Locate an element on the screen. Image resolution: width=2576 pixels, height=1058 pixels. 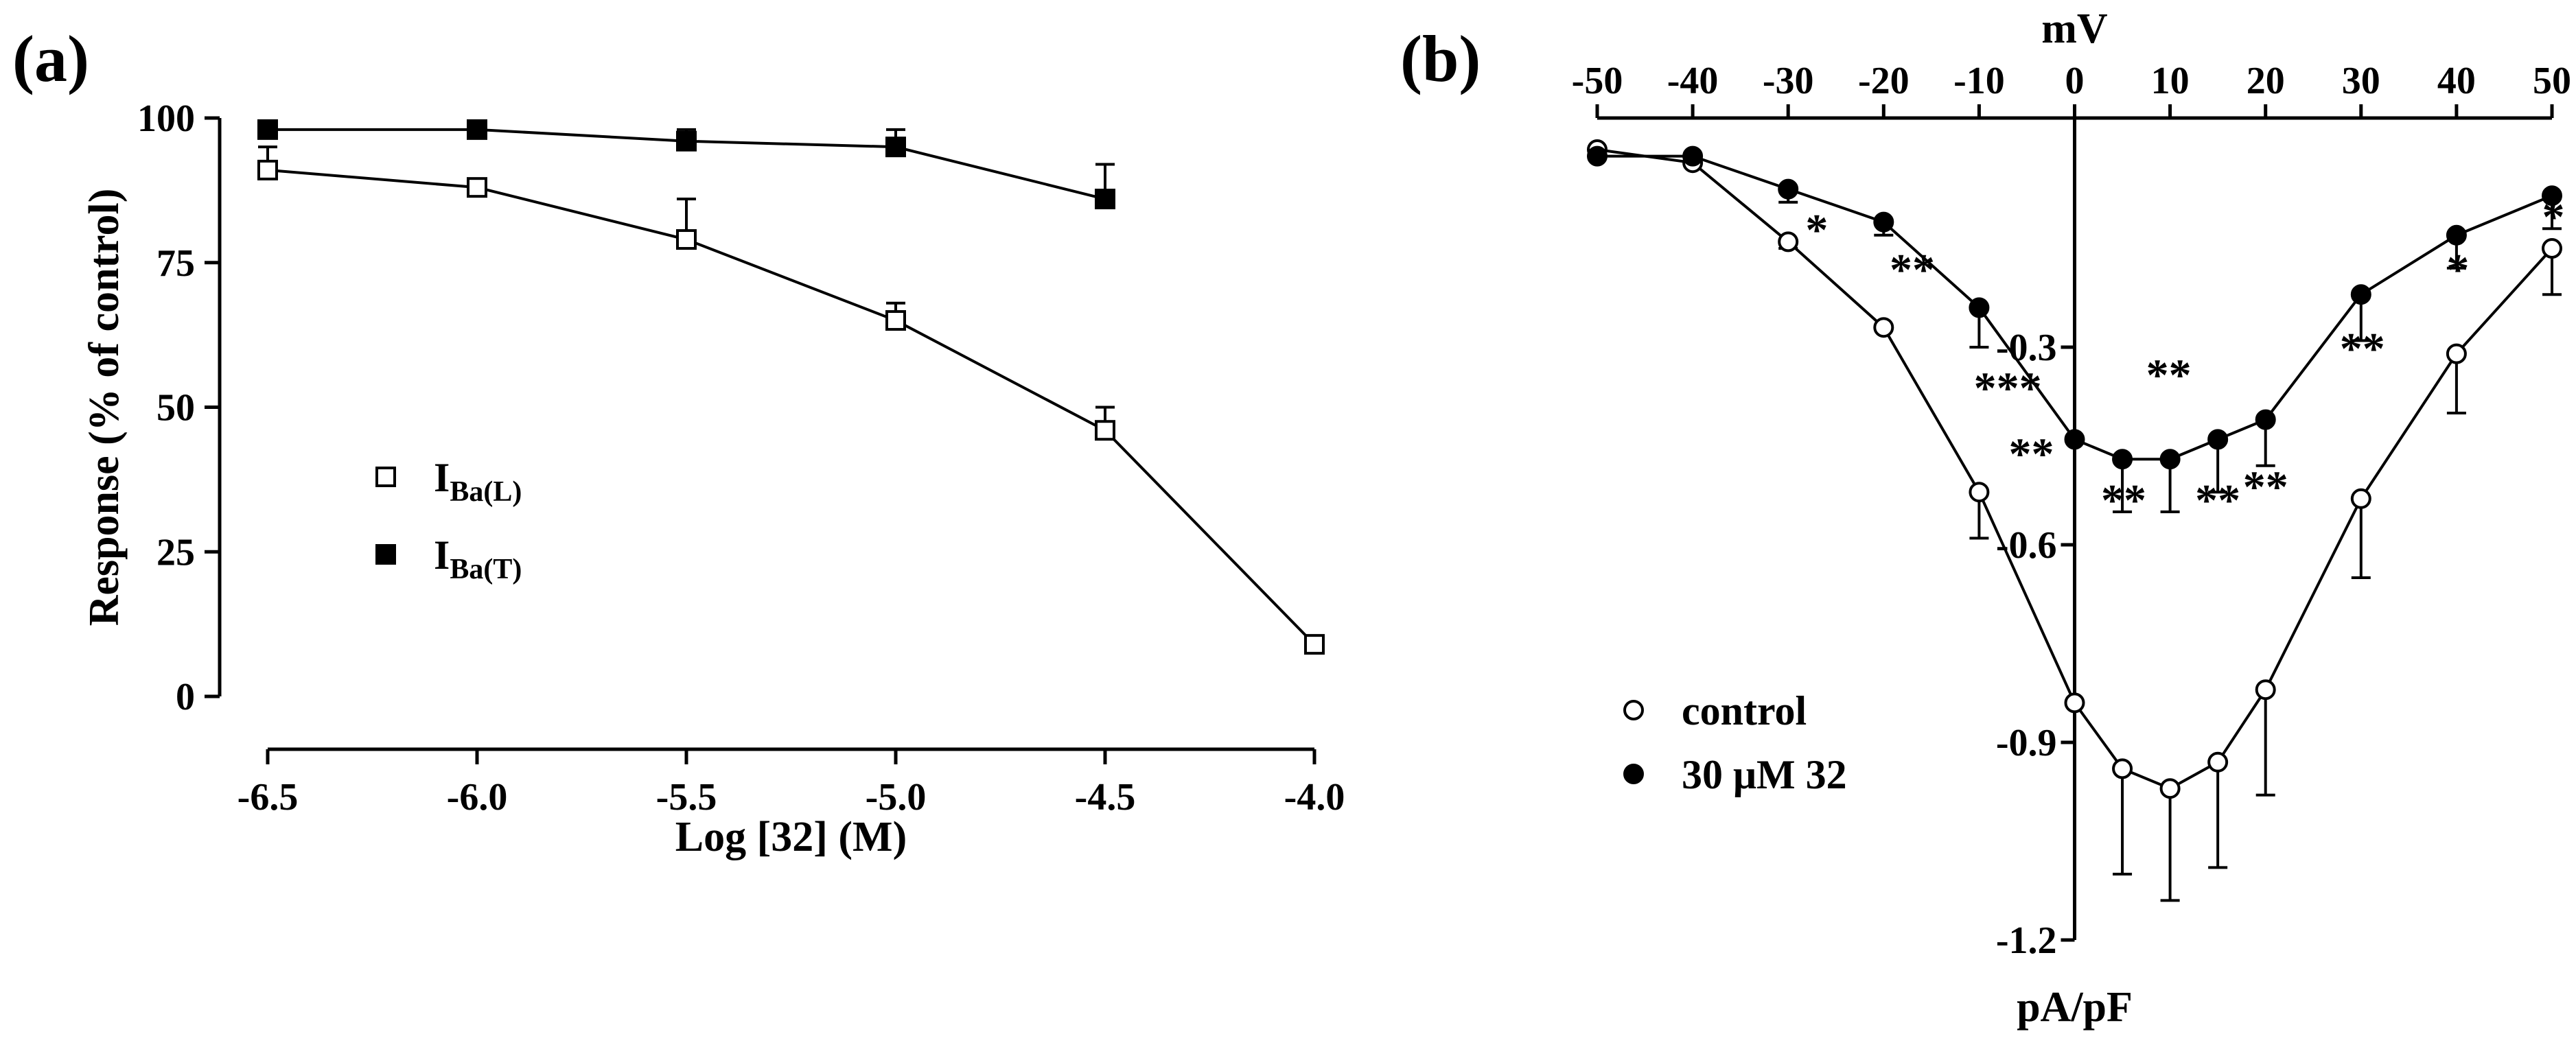
panel-a-label: (a) is located at coordinates (51, 58).